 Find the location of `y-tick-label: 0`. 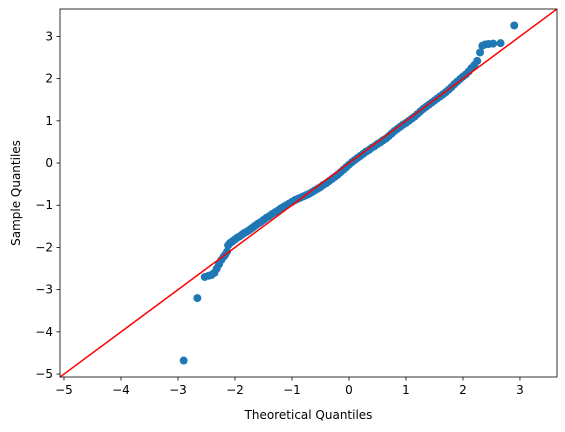

y-tick-label: 0 is located at coordinates (49, 163).